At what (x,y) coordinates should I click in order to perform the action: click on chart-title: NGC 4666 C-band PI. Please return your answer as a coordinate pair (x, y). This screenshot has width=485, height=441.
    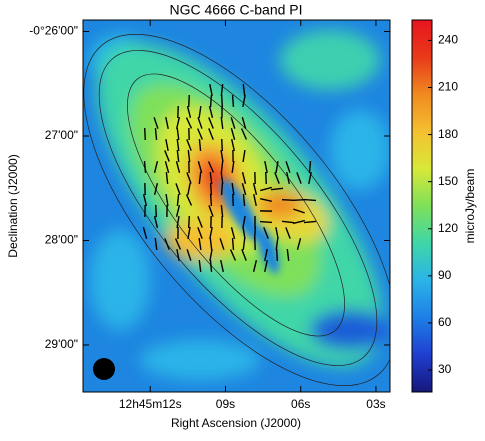
    Looking at the image, I should click on (235, 10).